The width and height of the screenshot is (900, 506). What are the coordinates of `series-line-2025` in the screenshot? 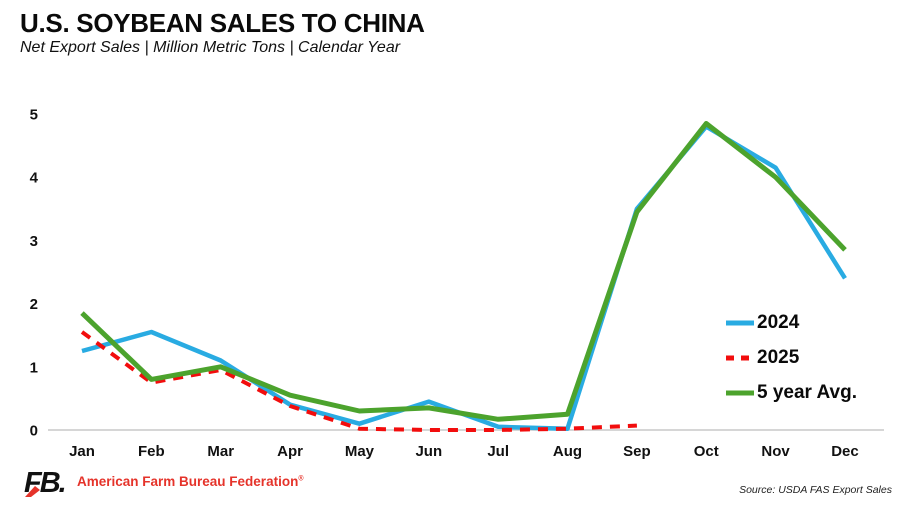 It's located at (358, 381).